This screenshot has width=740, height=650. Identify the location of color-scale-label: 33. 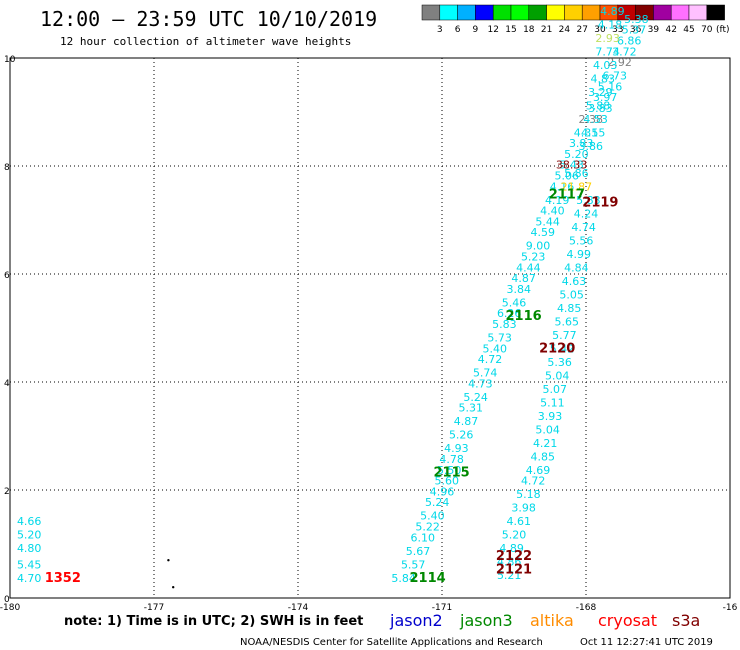
(617, 30).